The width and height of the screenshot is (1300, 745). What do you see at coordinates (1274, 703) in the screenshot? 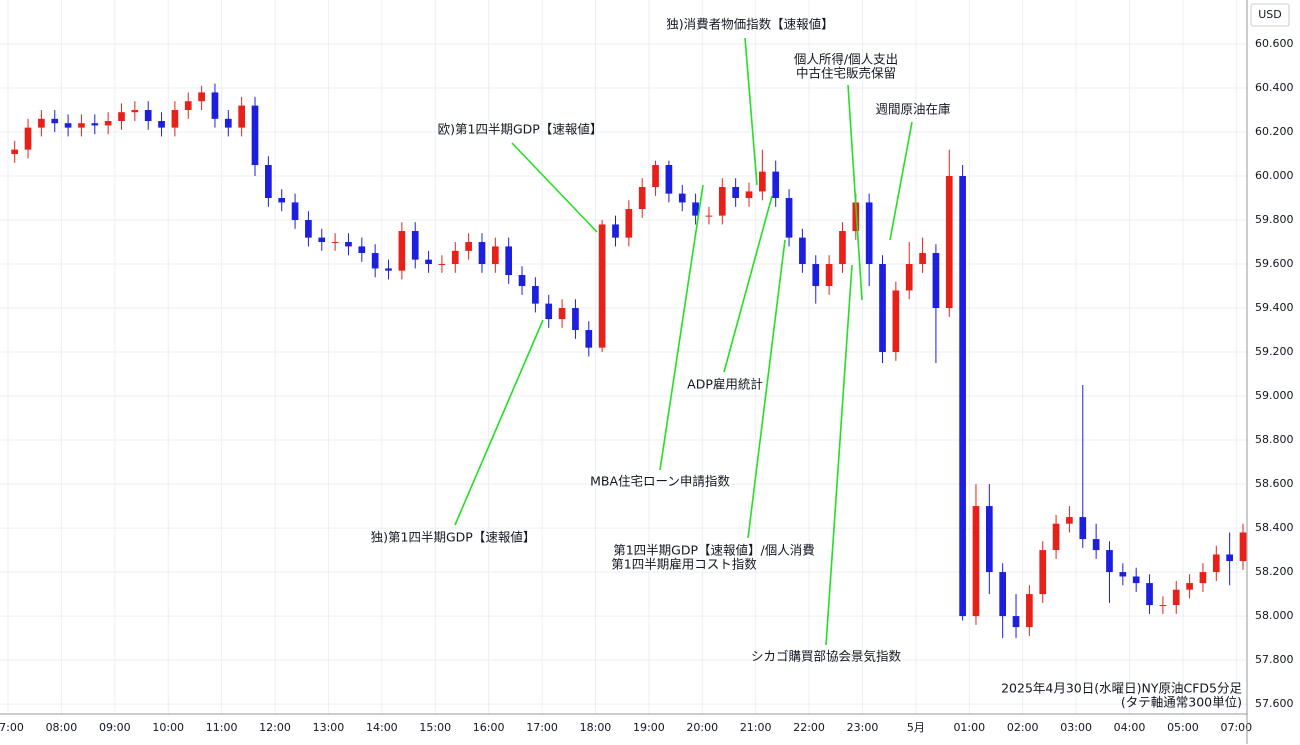
I see `y-tick-label: 57.600` at bounding box center [1274, 703].